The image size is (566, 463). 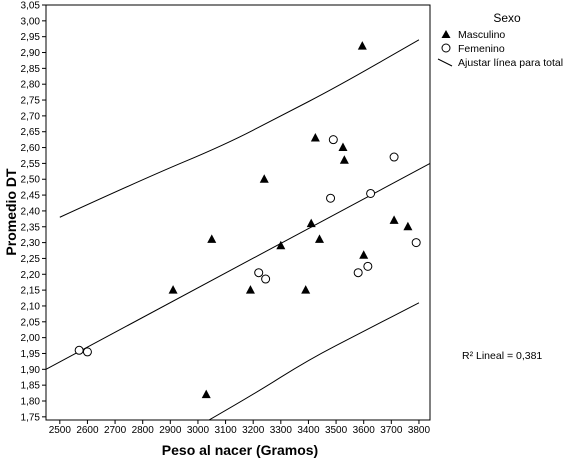 I want to click on y-tick-label: 2,75, so click(x=31, y=101).